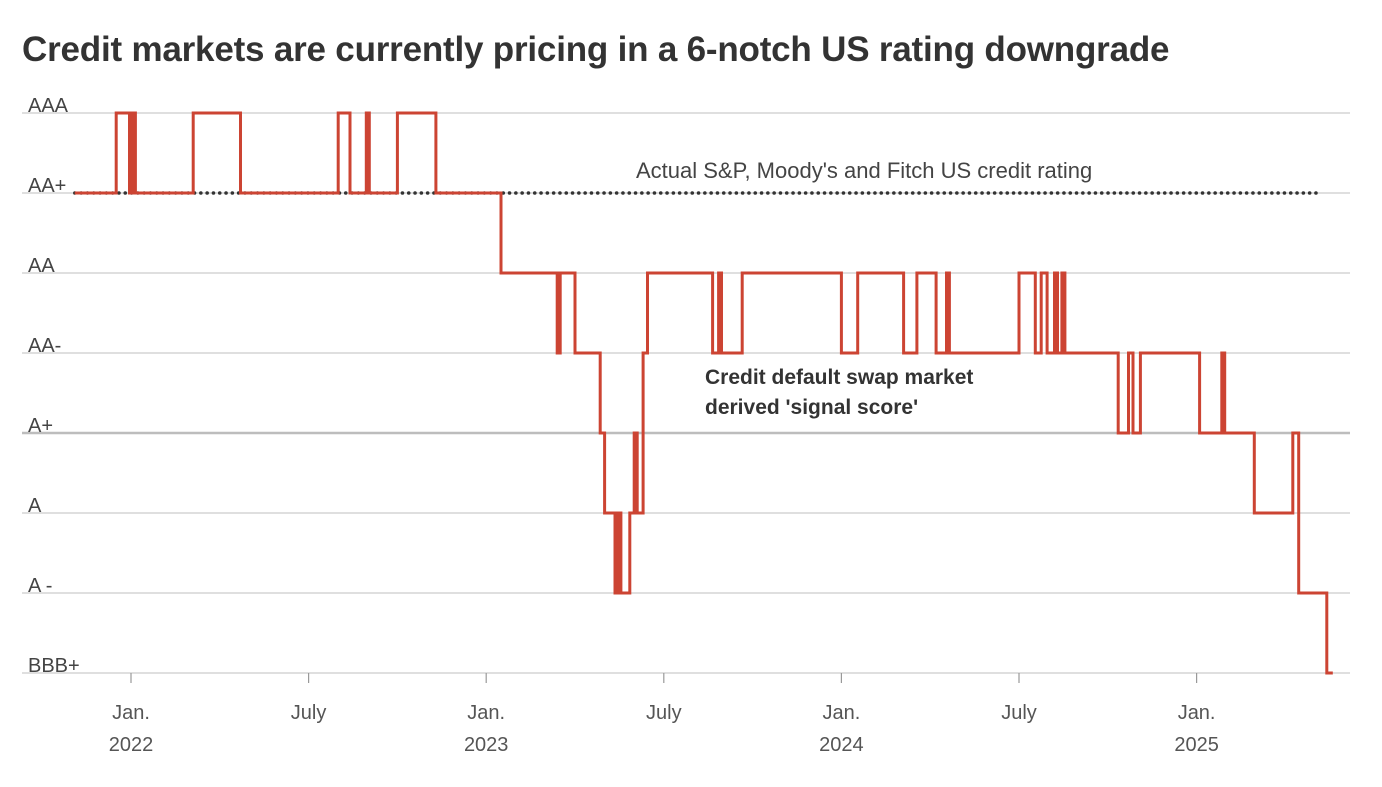 The width and height of the screenshot is (1382, 787). Describe the element at coordinates (131, 745) in the screenshot. I see `x-tick-label-year-0: 2022` at that location.